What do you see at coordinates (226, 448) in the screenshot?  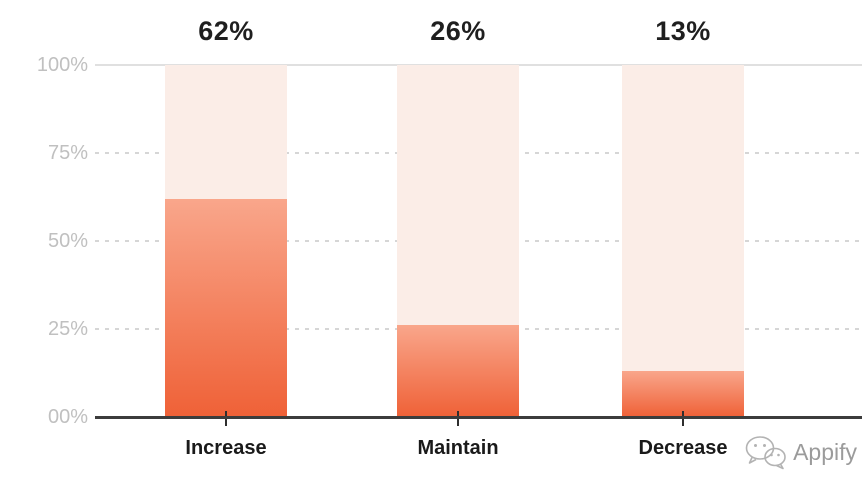 I see `category-label: Increase` at bounding box center [226, 448].